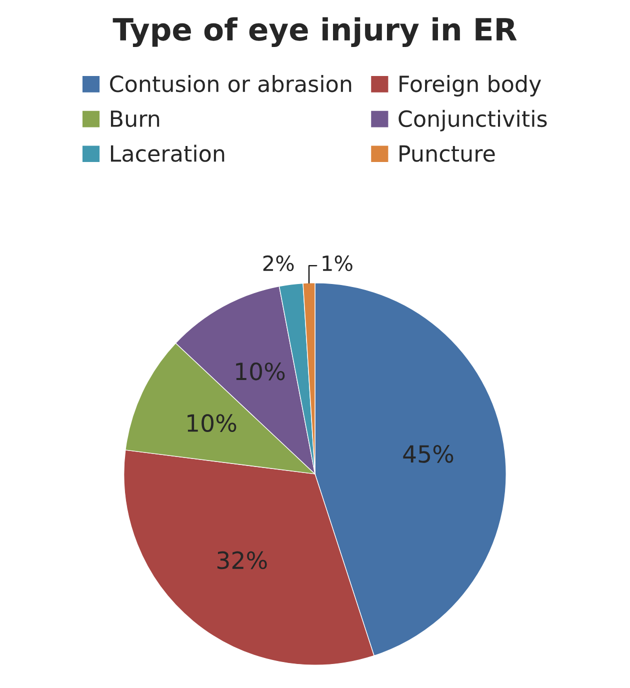  I want to click on legend-label: Conjunctivitis, so click(472, 121).